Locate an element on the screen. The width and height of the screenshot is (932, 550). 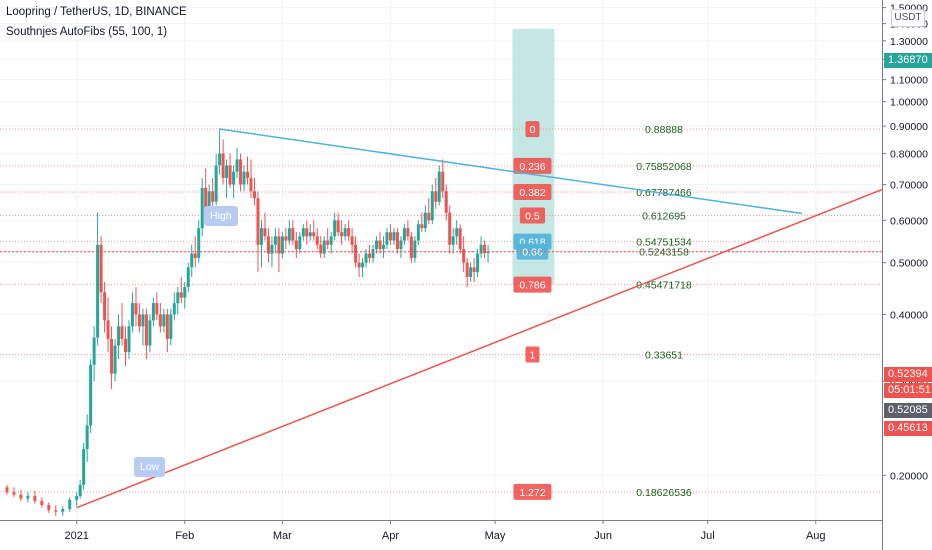
trendline-upper is located at coordinates (510, 171).